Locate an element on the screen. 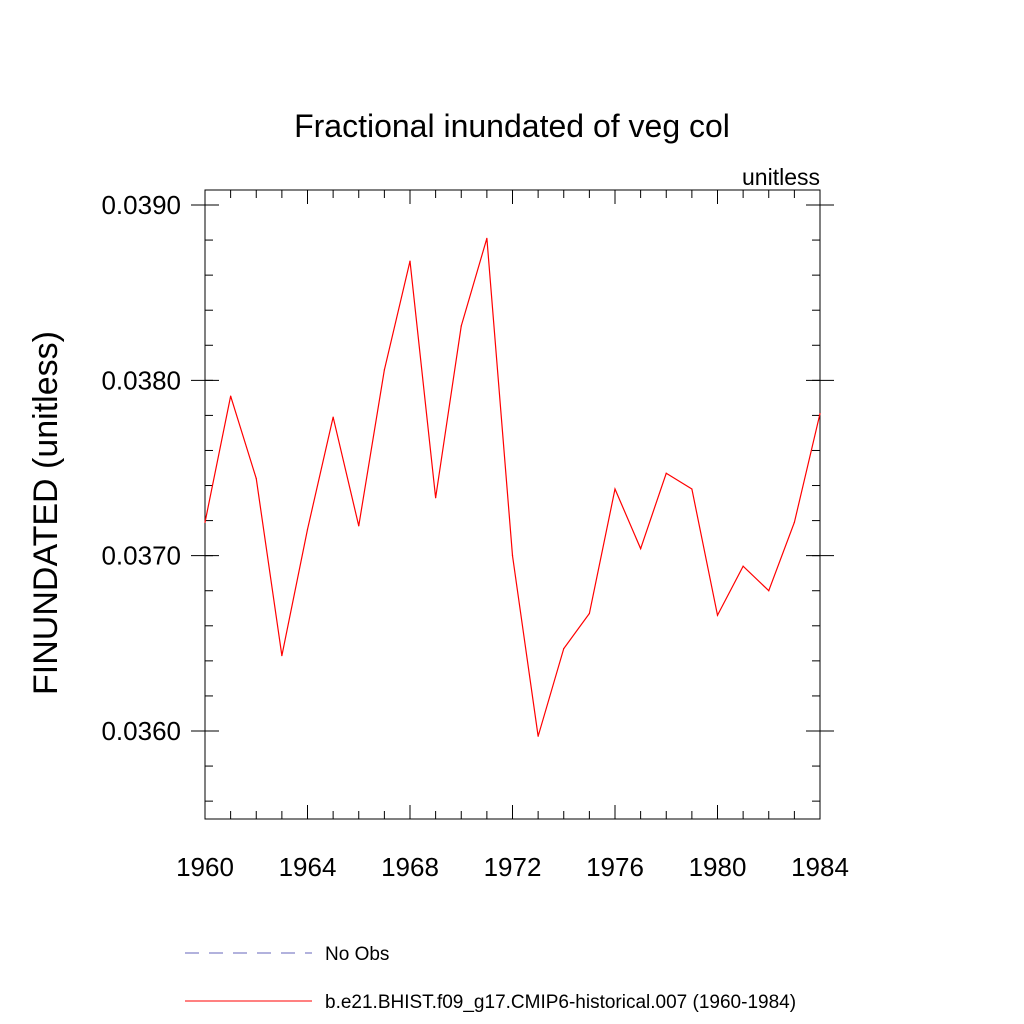  chart-title: Fractional inundated of veg col is located at coordinates (512, 126).